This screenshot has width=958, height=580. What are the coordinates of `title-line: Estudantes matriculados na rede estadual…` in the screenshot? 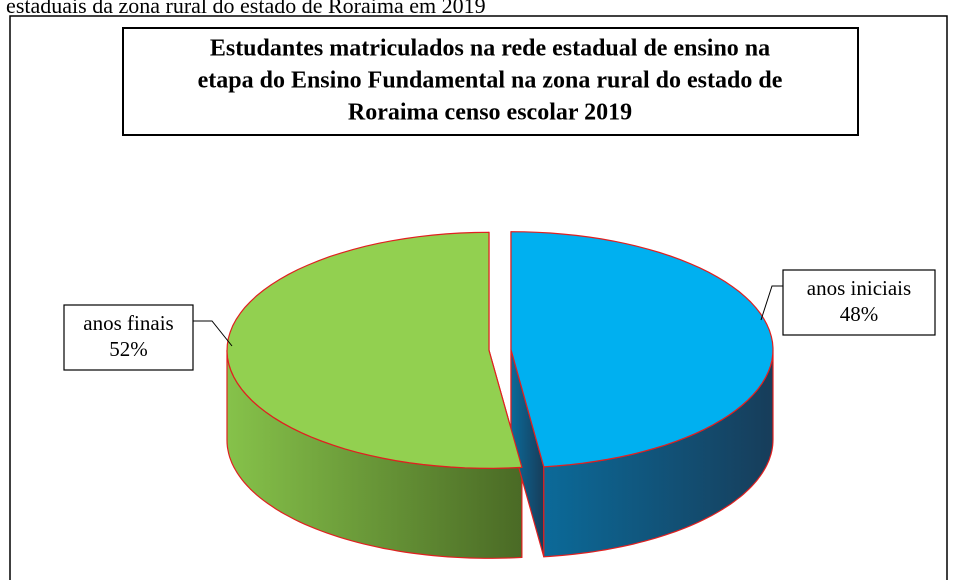 It's located at (490, 49).